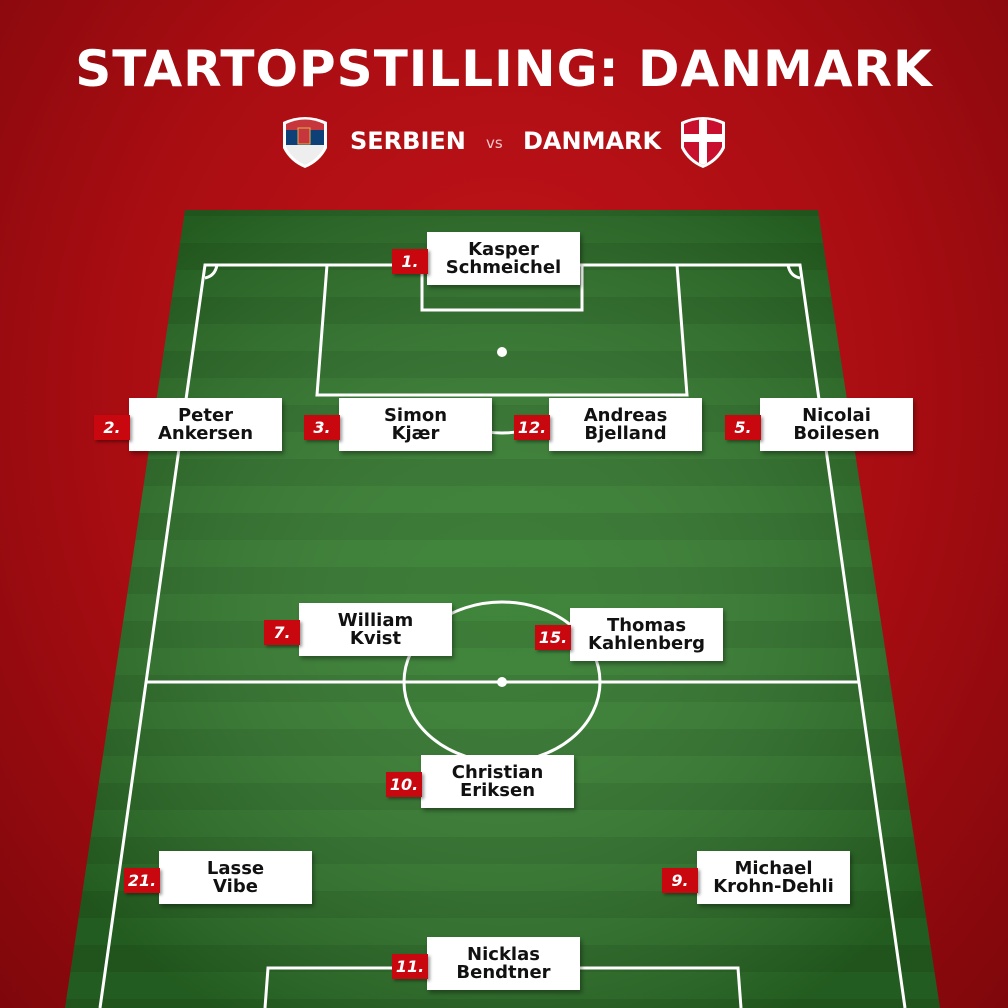  What do you see at coordinates (836, 433) in the screenshot?
I see `player-last-name: Boilesen` at bounding box center [836, 433].